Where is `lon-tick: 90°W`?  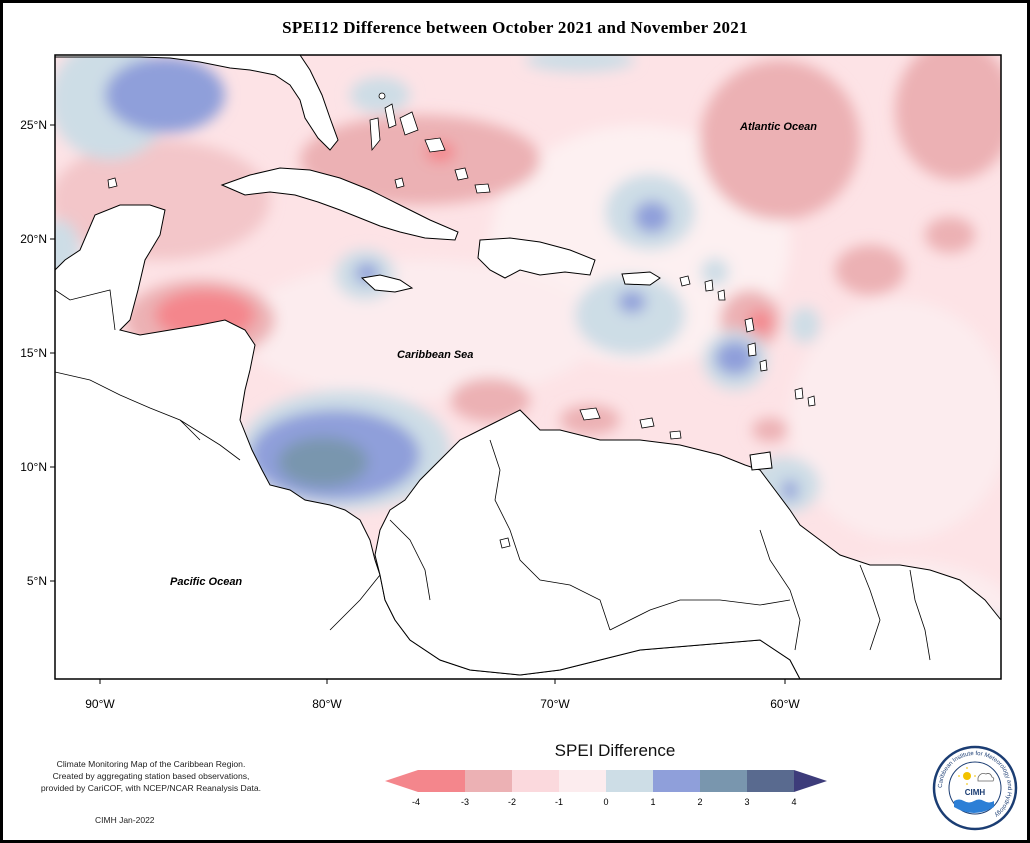 lon-tick: 90°W is located at coordinates (100, 704).